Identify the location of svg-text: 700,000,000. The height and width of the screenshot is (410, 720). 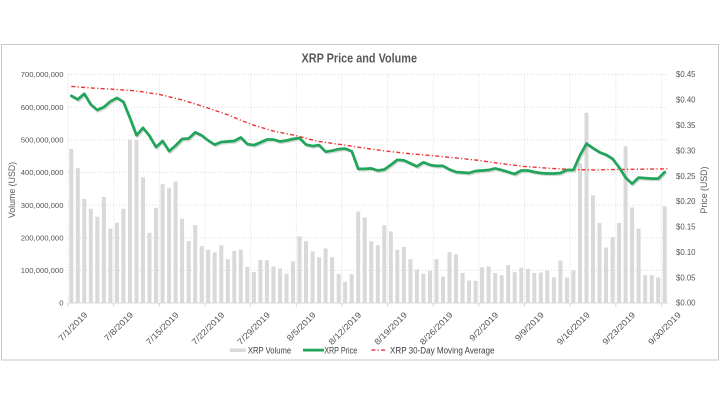
(42, 74).